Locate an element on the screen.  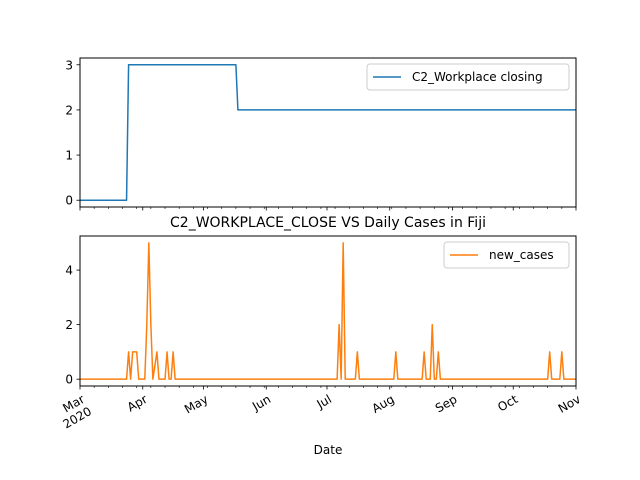
bottom-plot-legend-box is located at coordinates (506, 255).